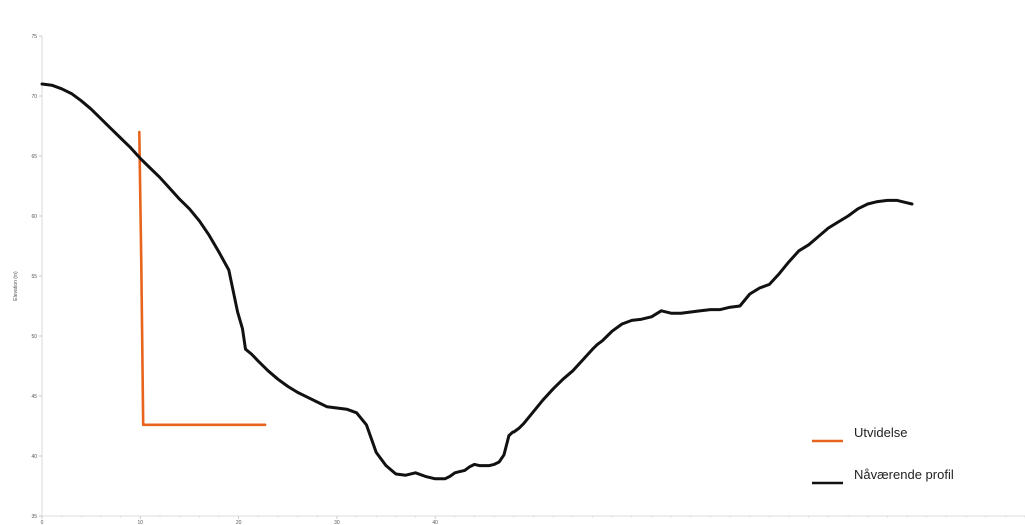  I want to click on legend-label-utvidelse: Utvidelse, so click(880, 432).